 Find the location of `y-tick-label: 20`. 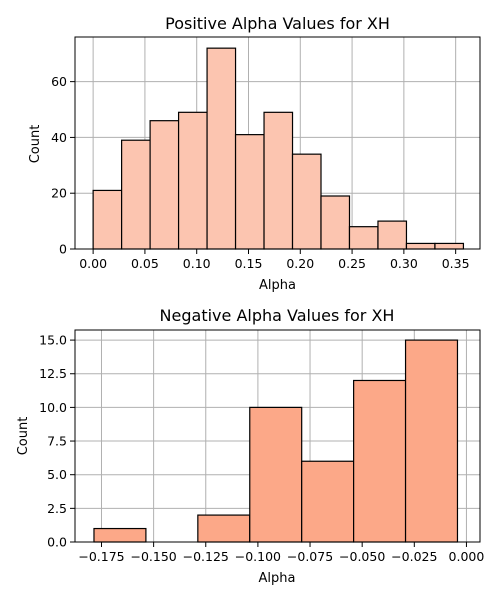

y-tick-label: 20 is located at coordinates (59, 193).